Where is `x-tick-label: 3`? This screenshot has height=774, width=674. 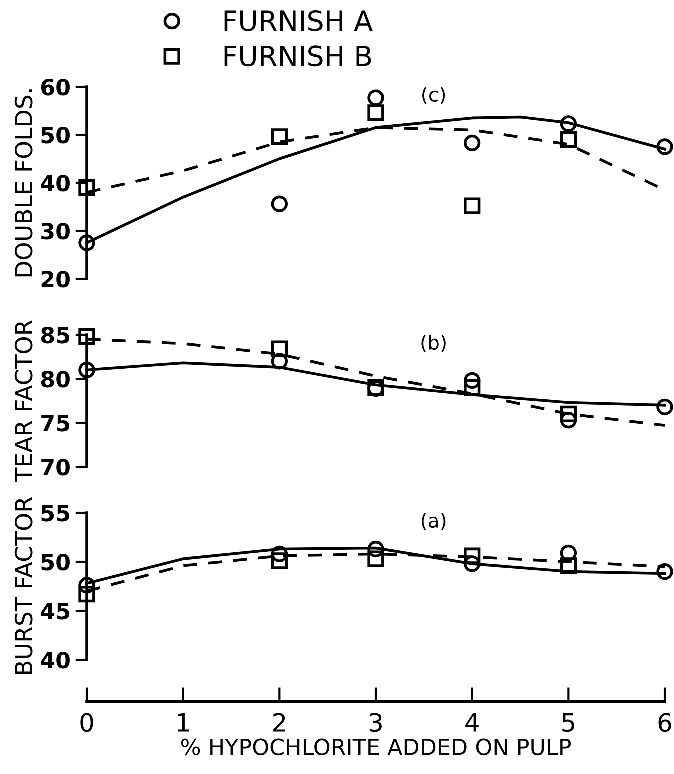
x-tick-label: 3 is located at coordinates (376, 722).